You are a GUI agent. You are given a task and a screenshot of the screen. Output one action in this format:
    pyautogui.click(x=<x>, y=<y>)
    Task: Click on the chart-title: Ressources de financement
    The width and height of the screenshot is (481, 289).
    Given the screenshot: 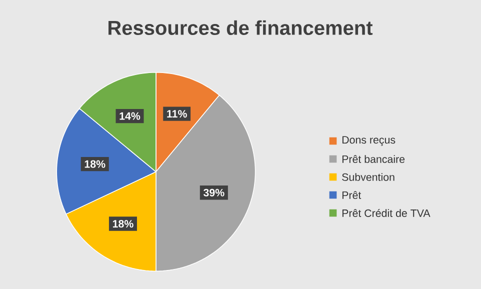 What is the action you would take?
    pyautogui.click(x=240, y=27)
    